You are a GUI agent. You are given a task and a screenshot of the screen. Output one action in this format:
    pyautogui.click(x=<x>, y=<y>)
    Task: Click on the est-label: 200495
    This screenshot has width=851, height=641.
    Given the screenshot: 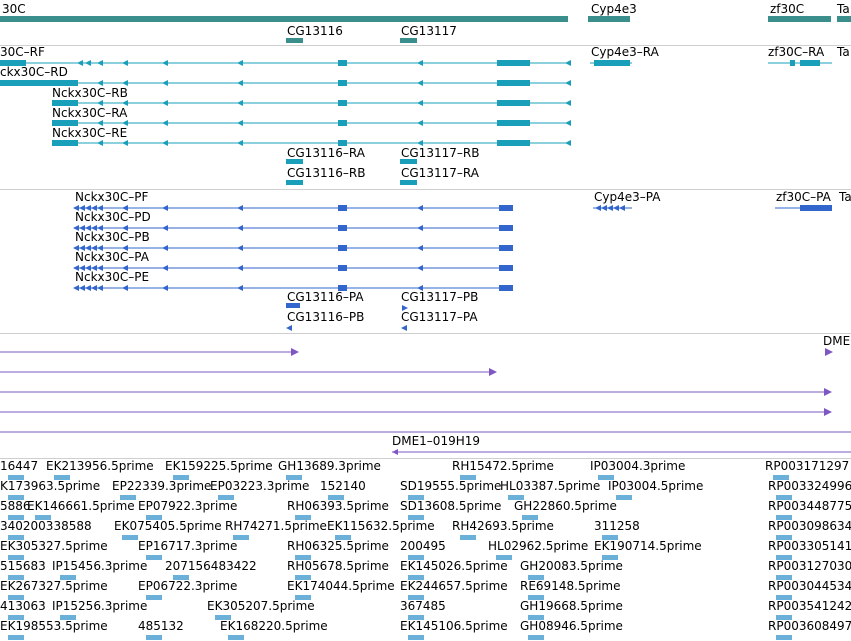 What is the action you would take?
    pyautogui.click(x=423, y=546)
    